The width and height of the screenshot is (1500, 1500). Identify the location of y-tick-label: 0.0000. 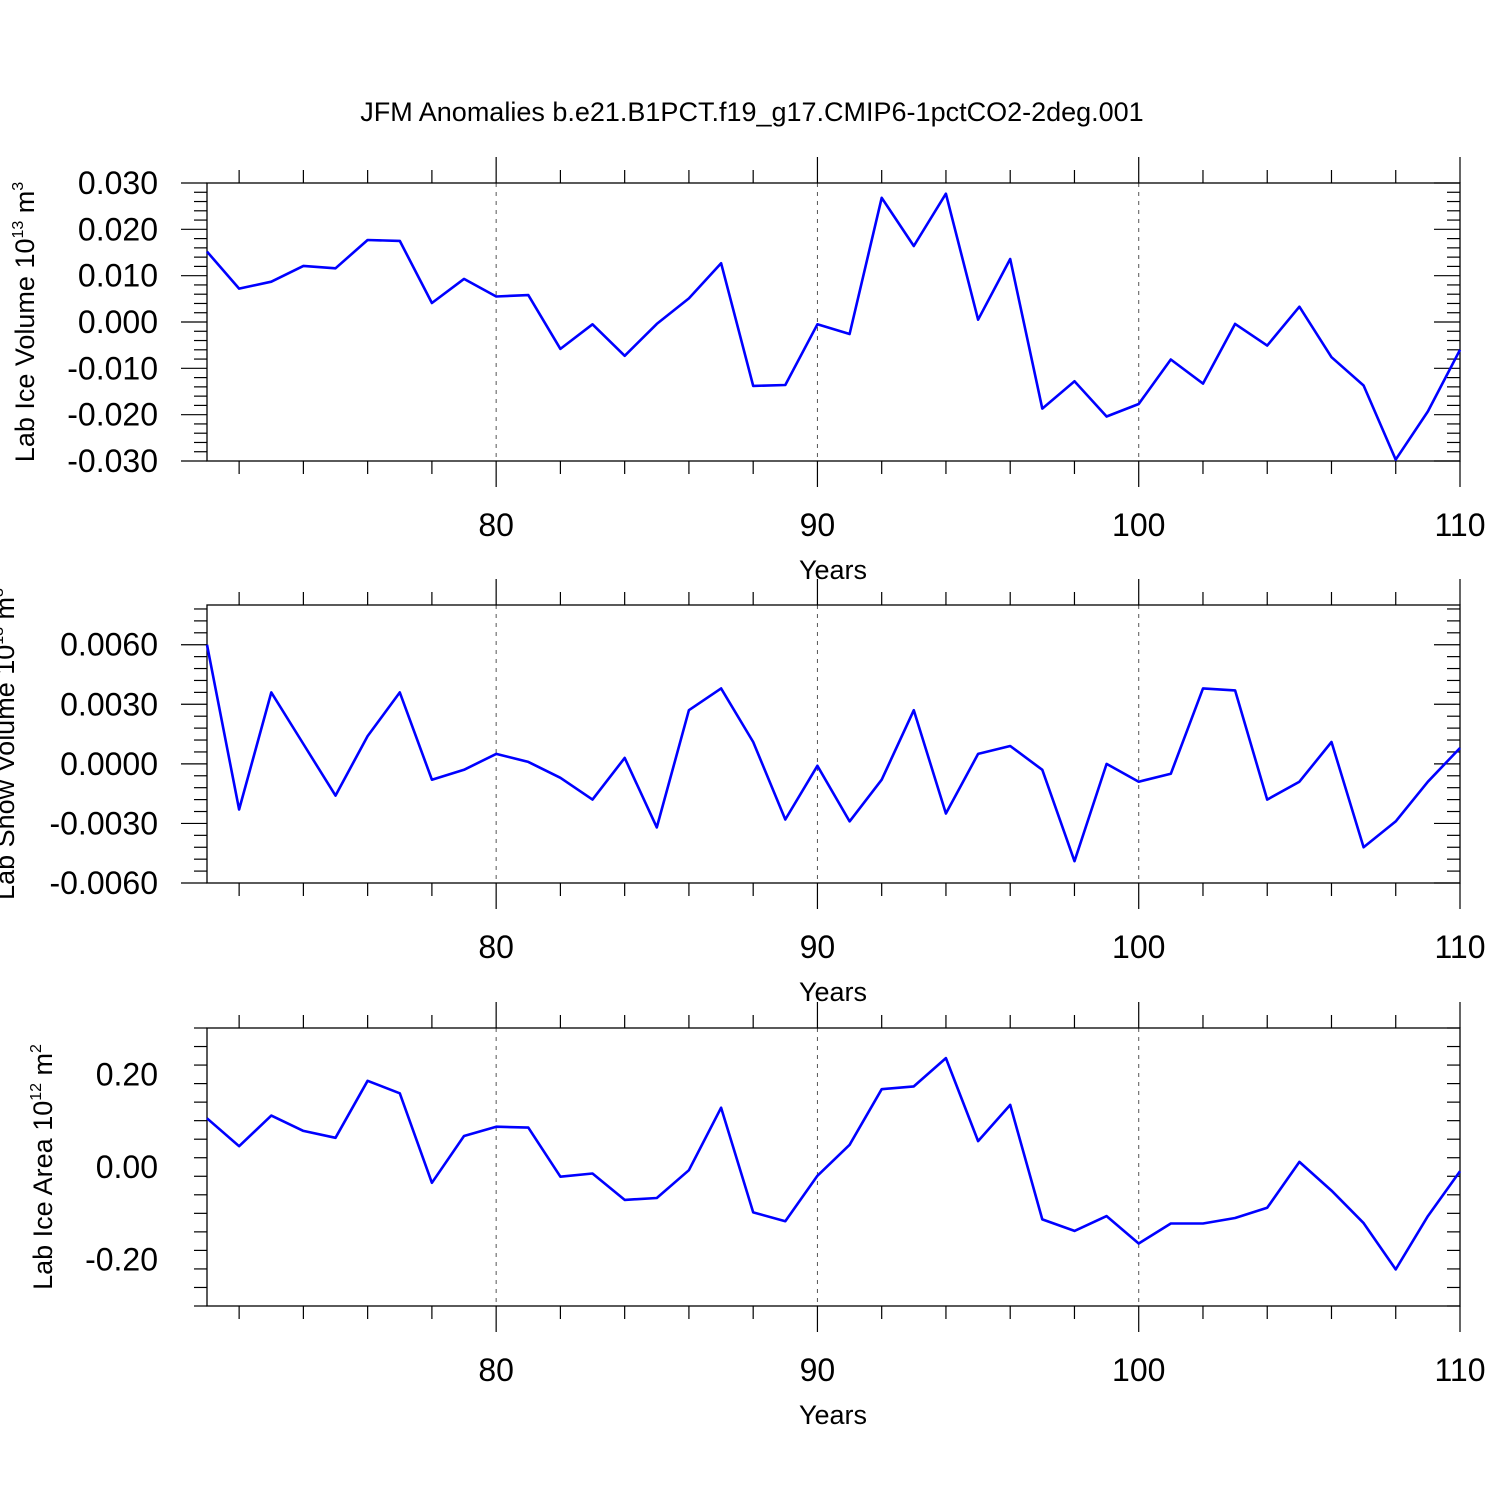
(109, 764).